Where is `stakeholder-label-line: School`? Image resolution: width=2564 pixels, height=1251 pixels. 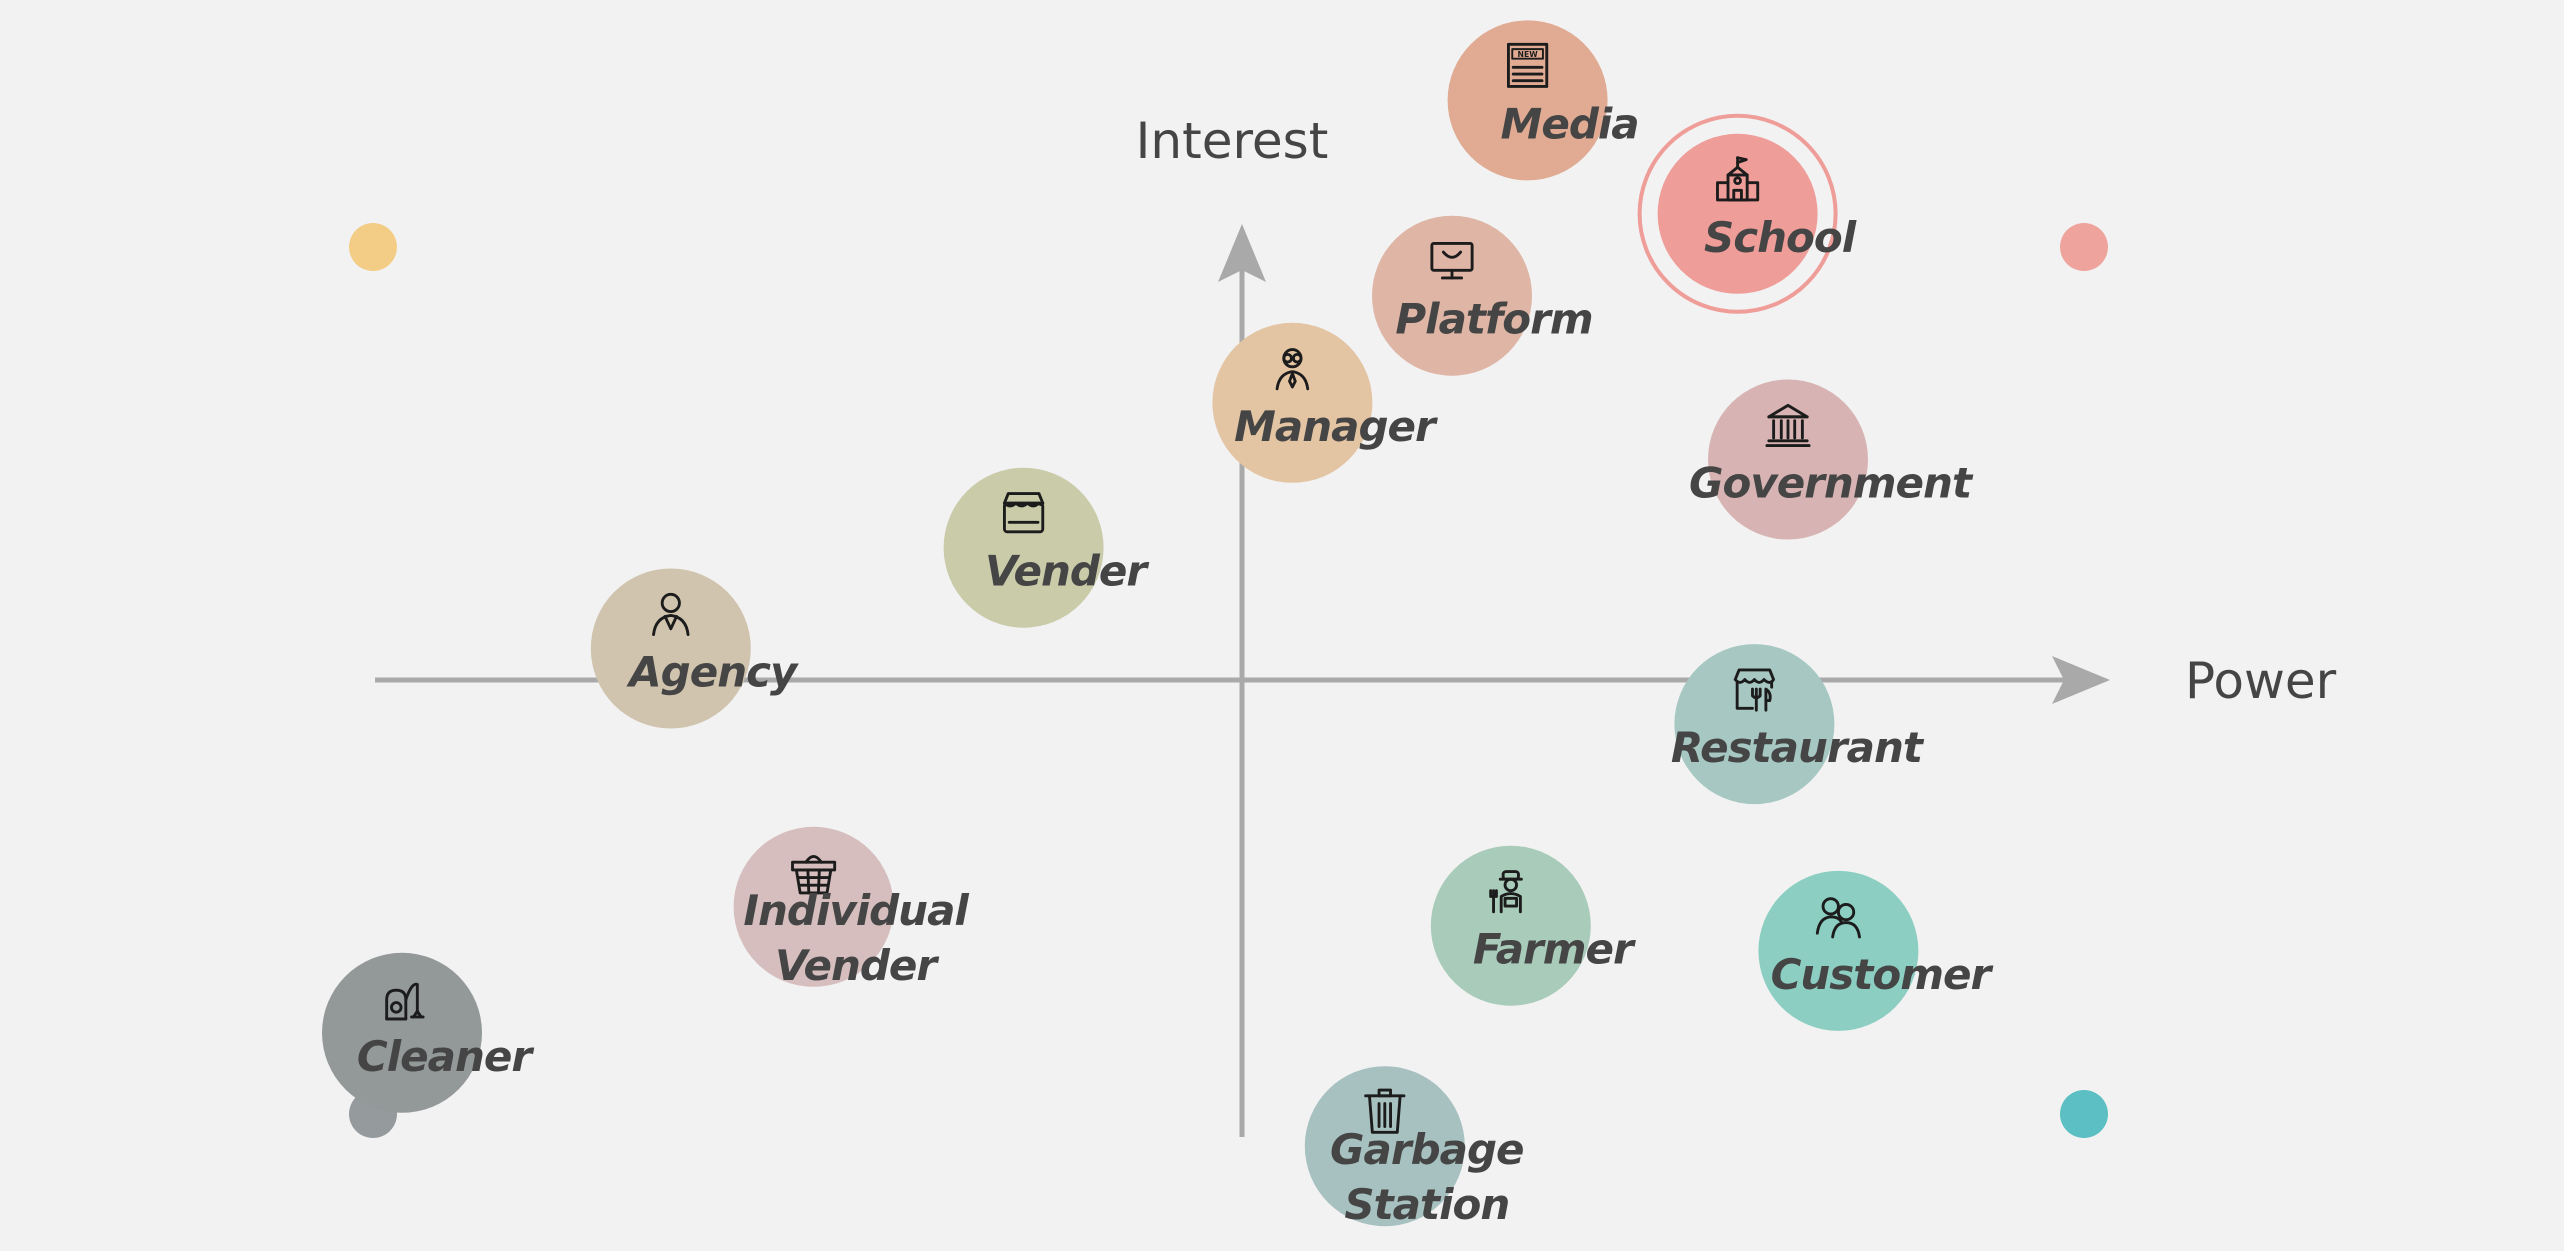
stakeholder-label-line: School is located at coordinates (1780, 237).